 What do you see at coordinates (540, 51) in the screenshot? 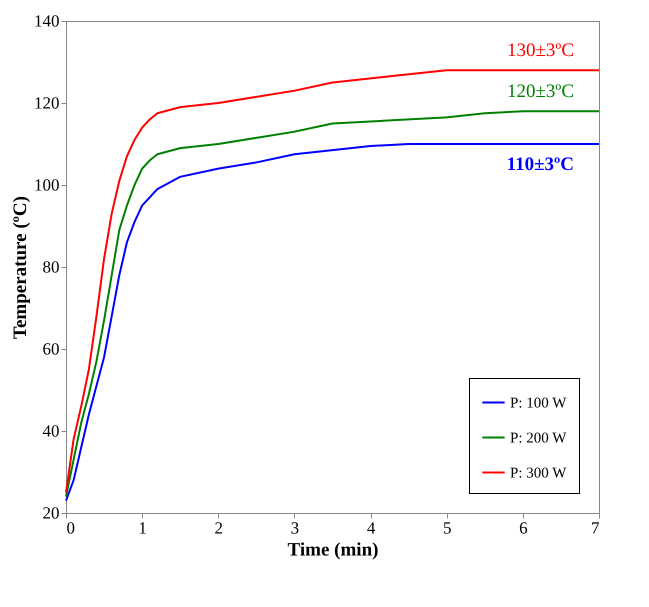
I see `annotation: 130±3ºC` at bounding box center [540, 51].